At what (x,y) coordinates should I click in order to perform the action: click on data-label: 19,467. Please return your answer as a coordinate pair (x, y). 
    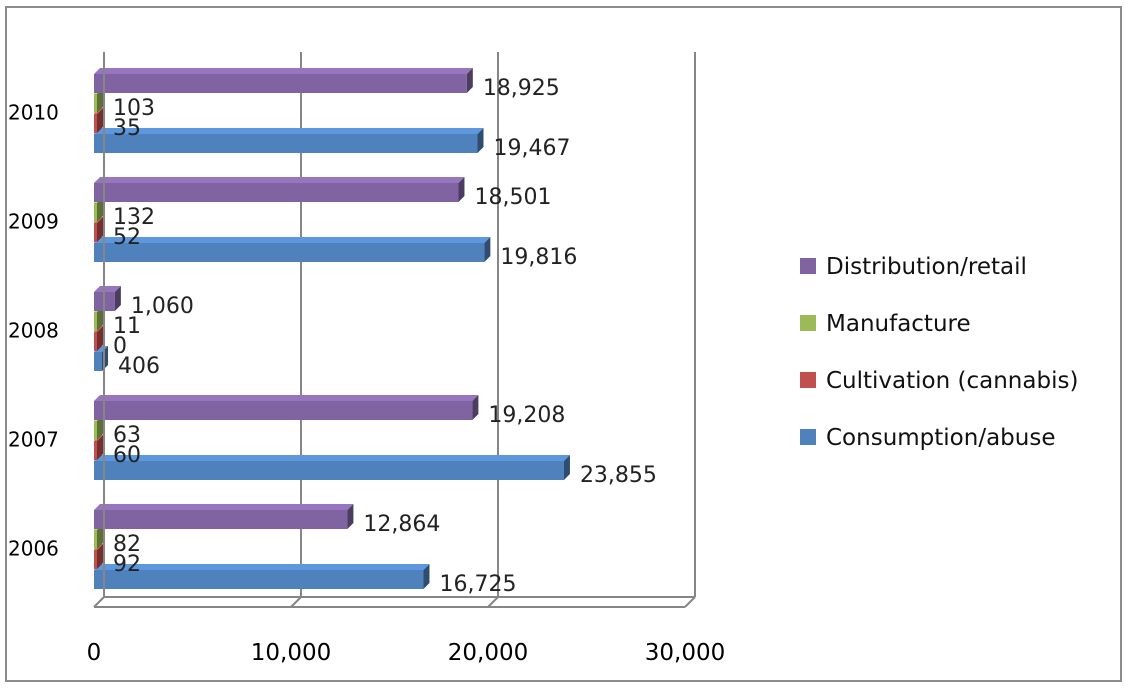
    Looking at the image, I should click on (531, 148).